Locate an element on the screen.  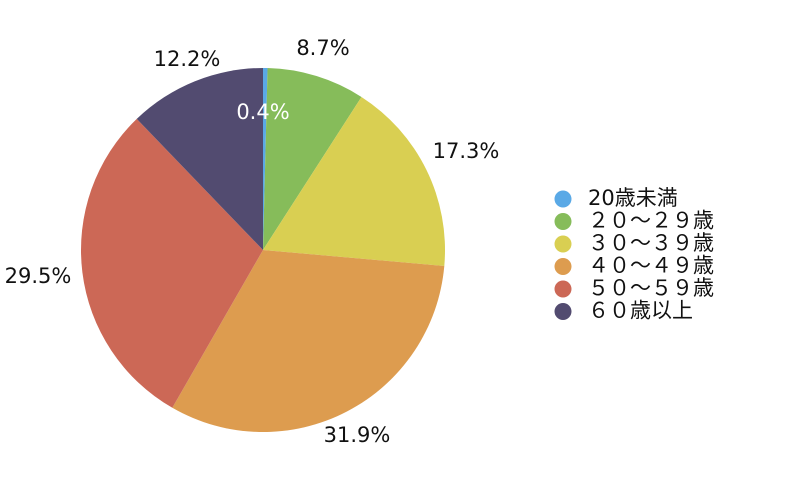
legend-label-1: 20歳未満 is located at coordinates (633, 198).